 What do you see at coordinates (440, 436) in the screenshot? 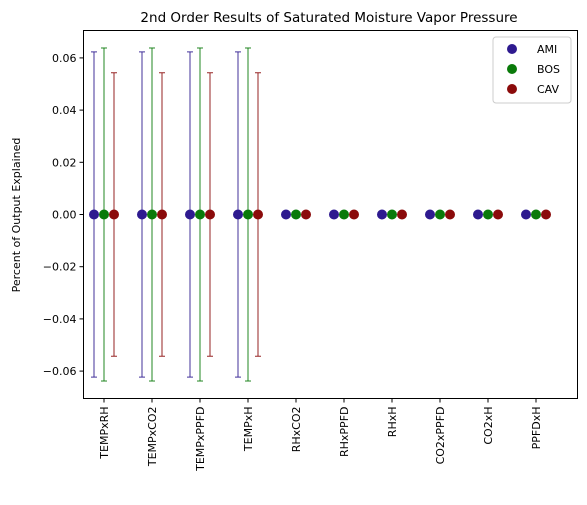
I see `x-tick-label: CO2xPPFD` at bounding box center [440, 436].